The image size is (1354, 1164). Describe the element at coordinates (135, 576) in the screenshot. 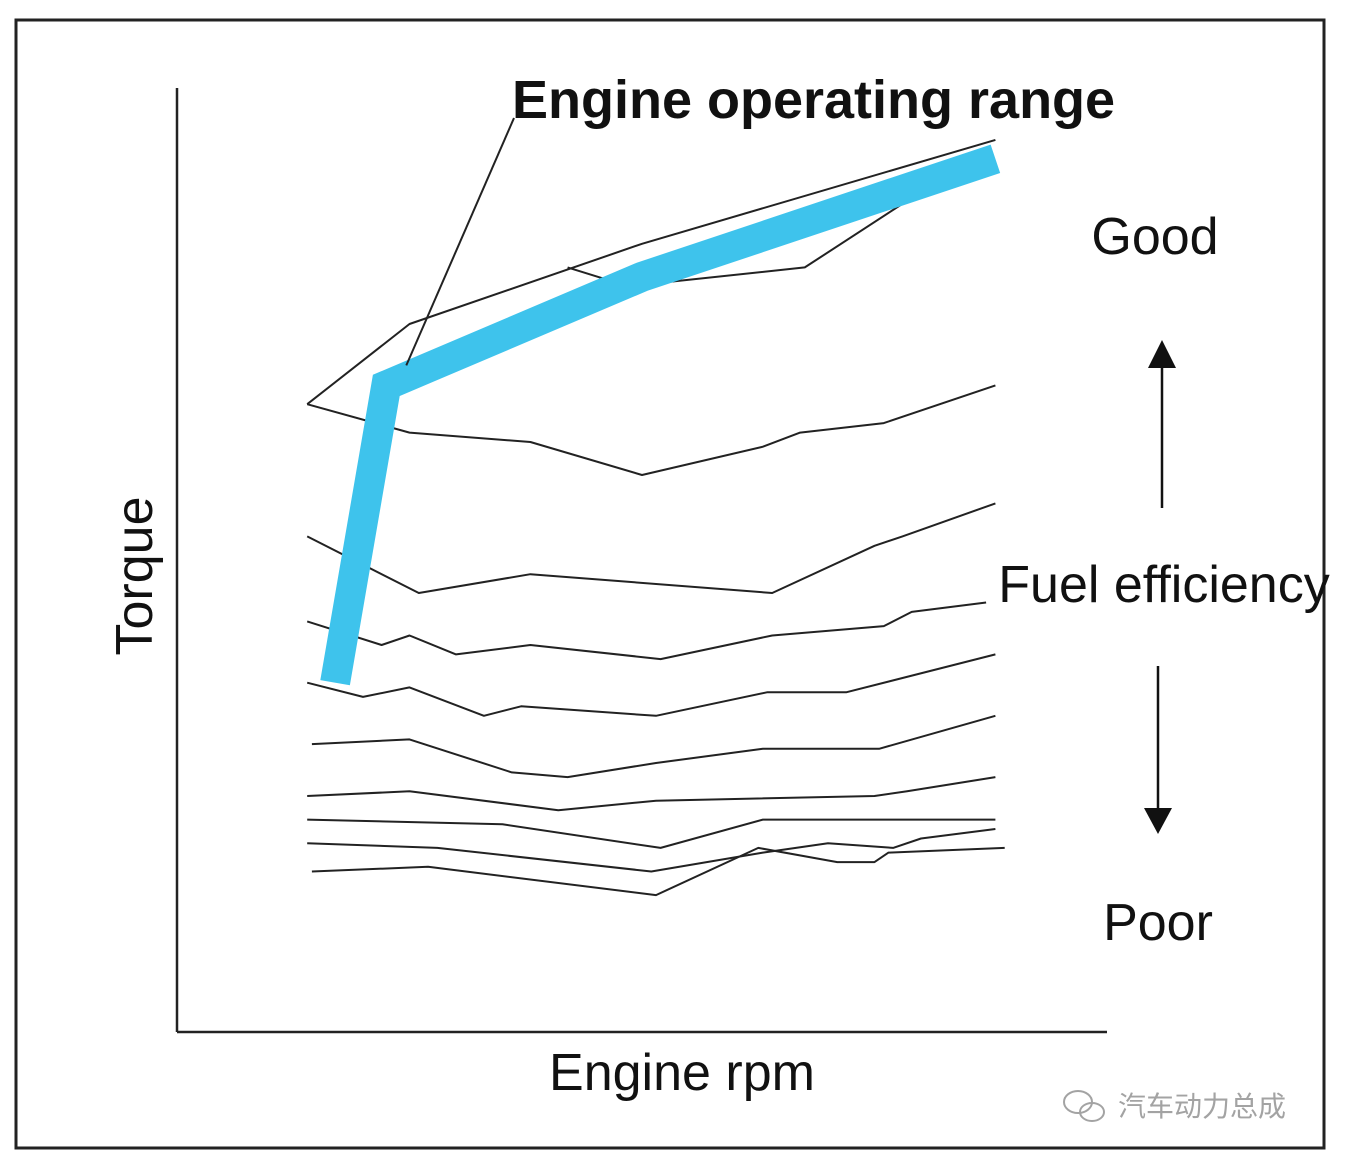

I see `y-axis-label: Torque` at that location.